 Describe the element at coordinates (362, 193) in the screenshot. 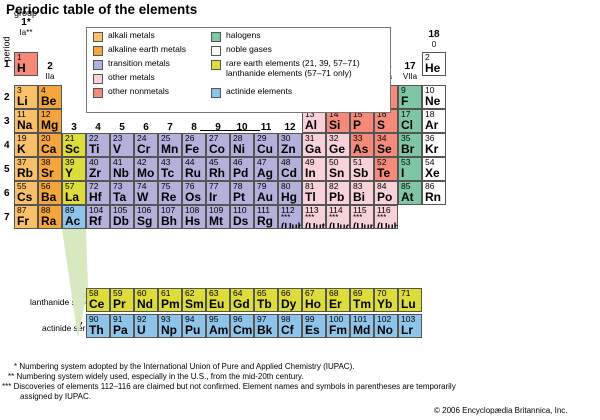

I see `element-bi: 83 Bi` at that location.